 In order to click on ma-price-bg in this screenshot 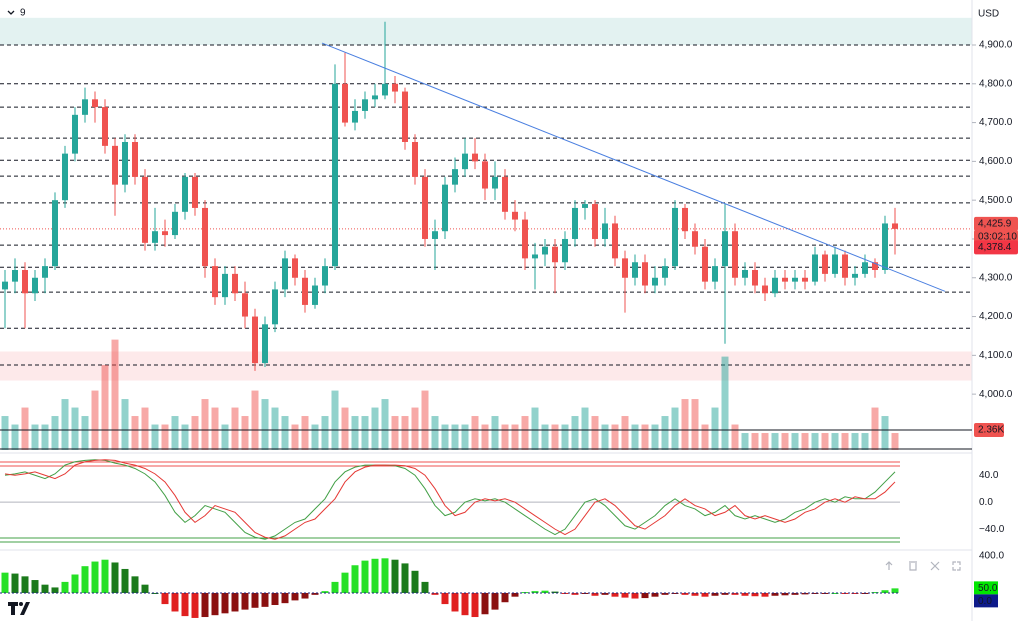, I will do `click(996, 247)`.